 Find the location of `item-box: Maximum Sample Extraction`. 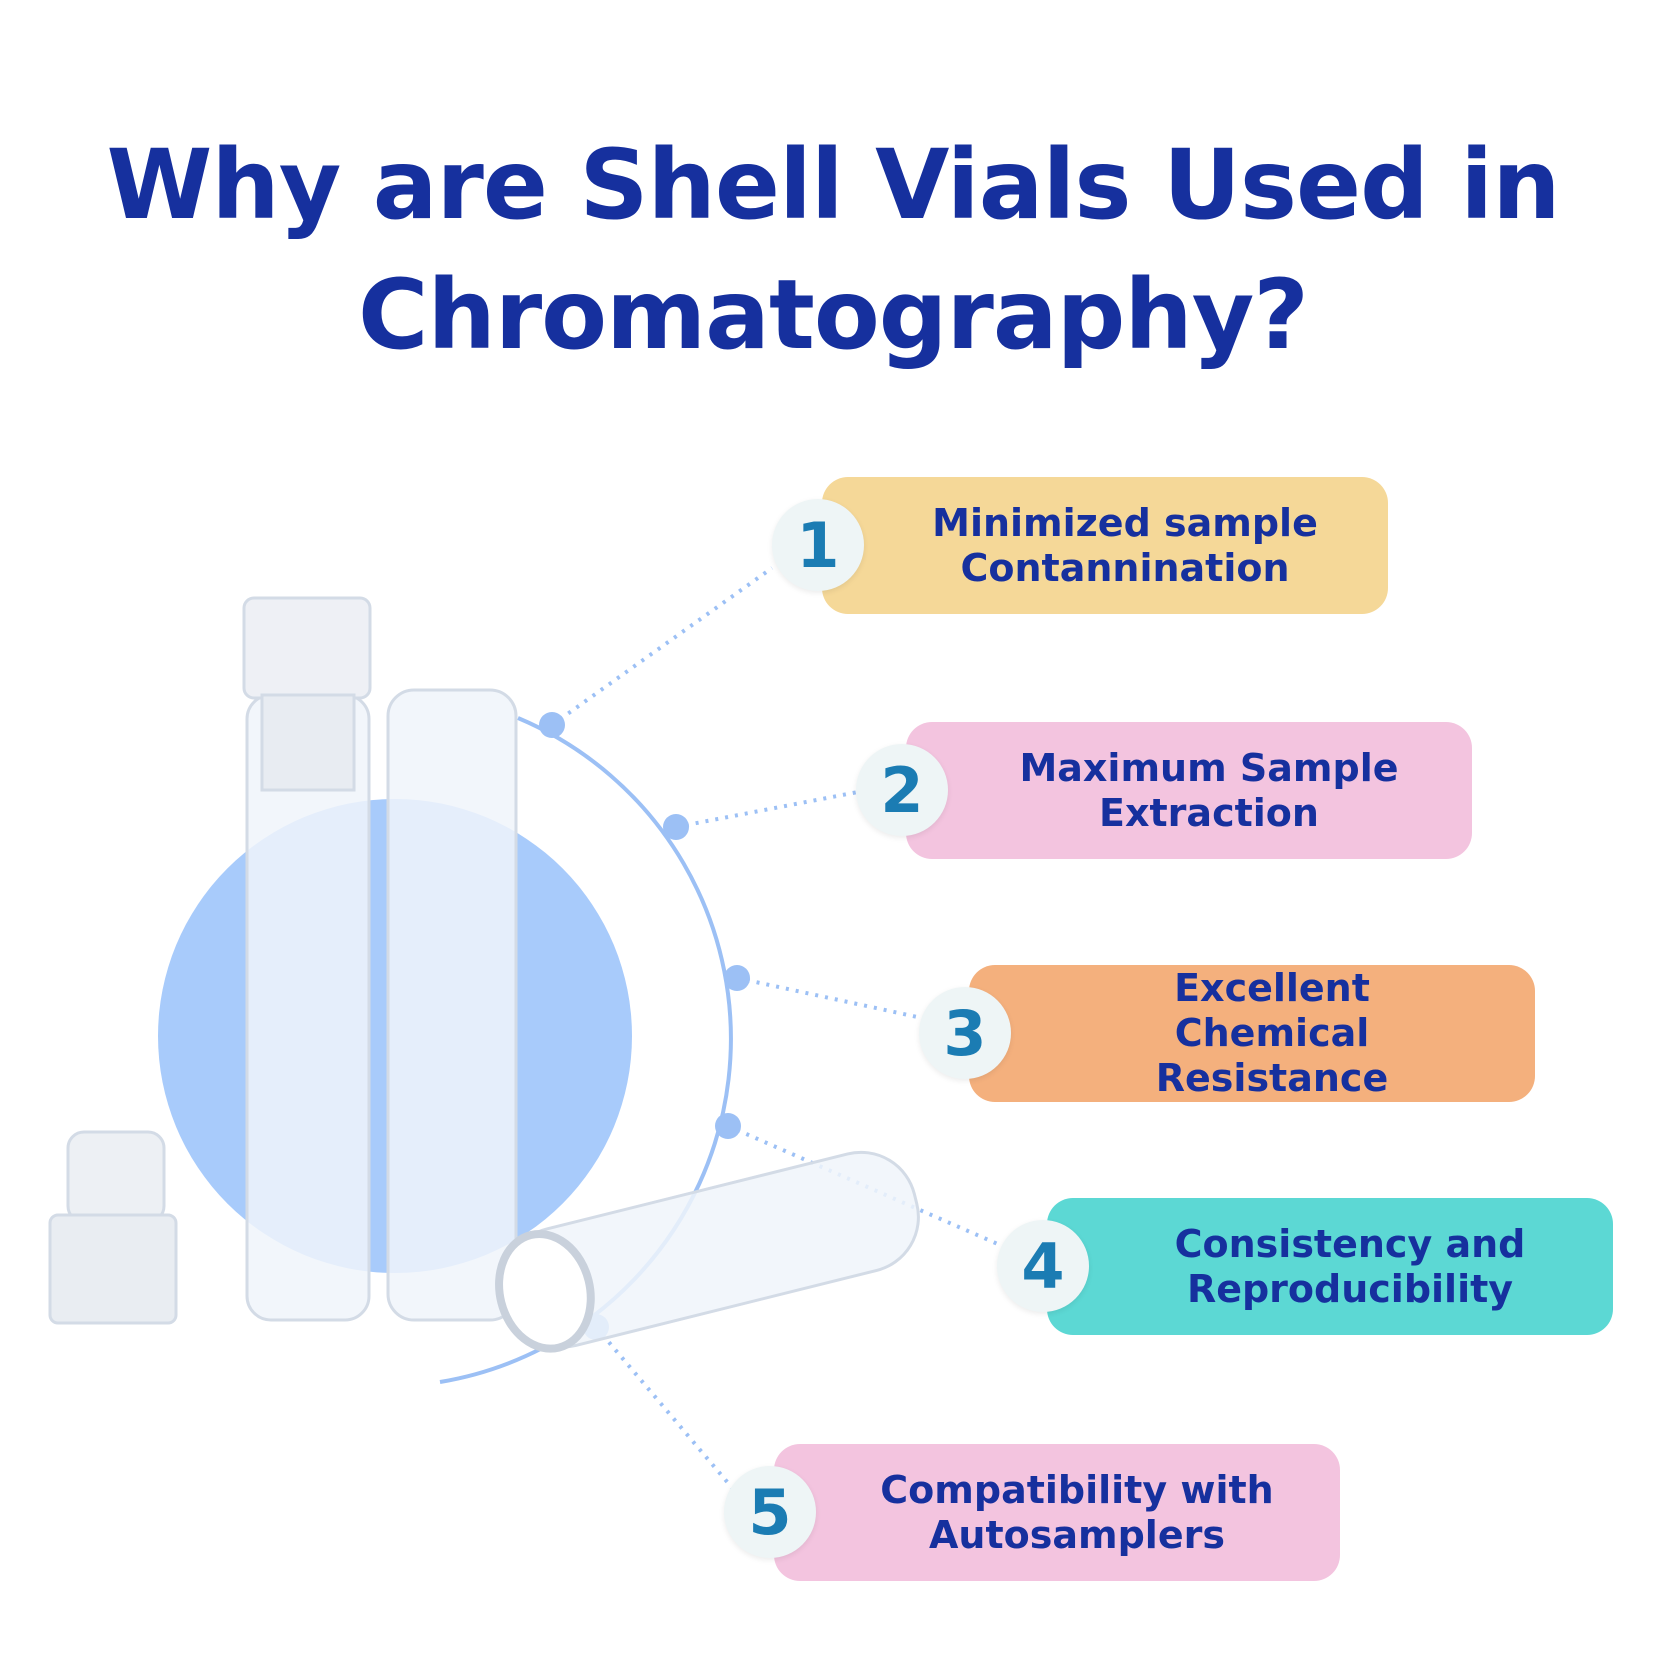

item-box: Maximum Sample Extraction is located at coordinates (1189, 790).